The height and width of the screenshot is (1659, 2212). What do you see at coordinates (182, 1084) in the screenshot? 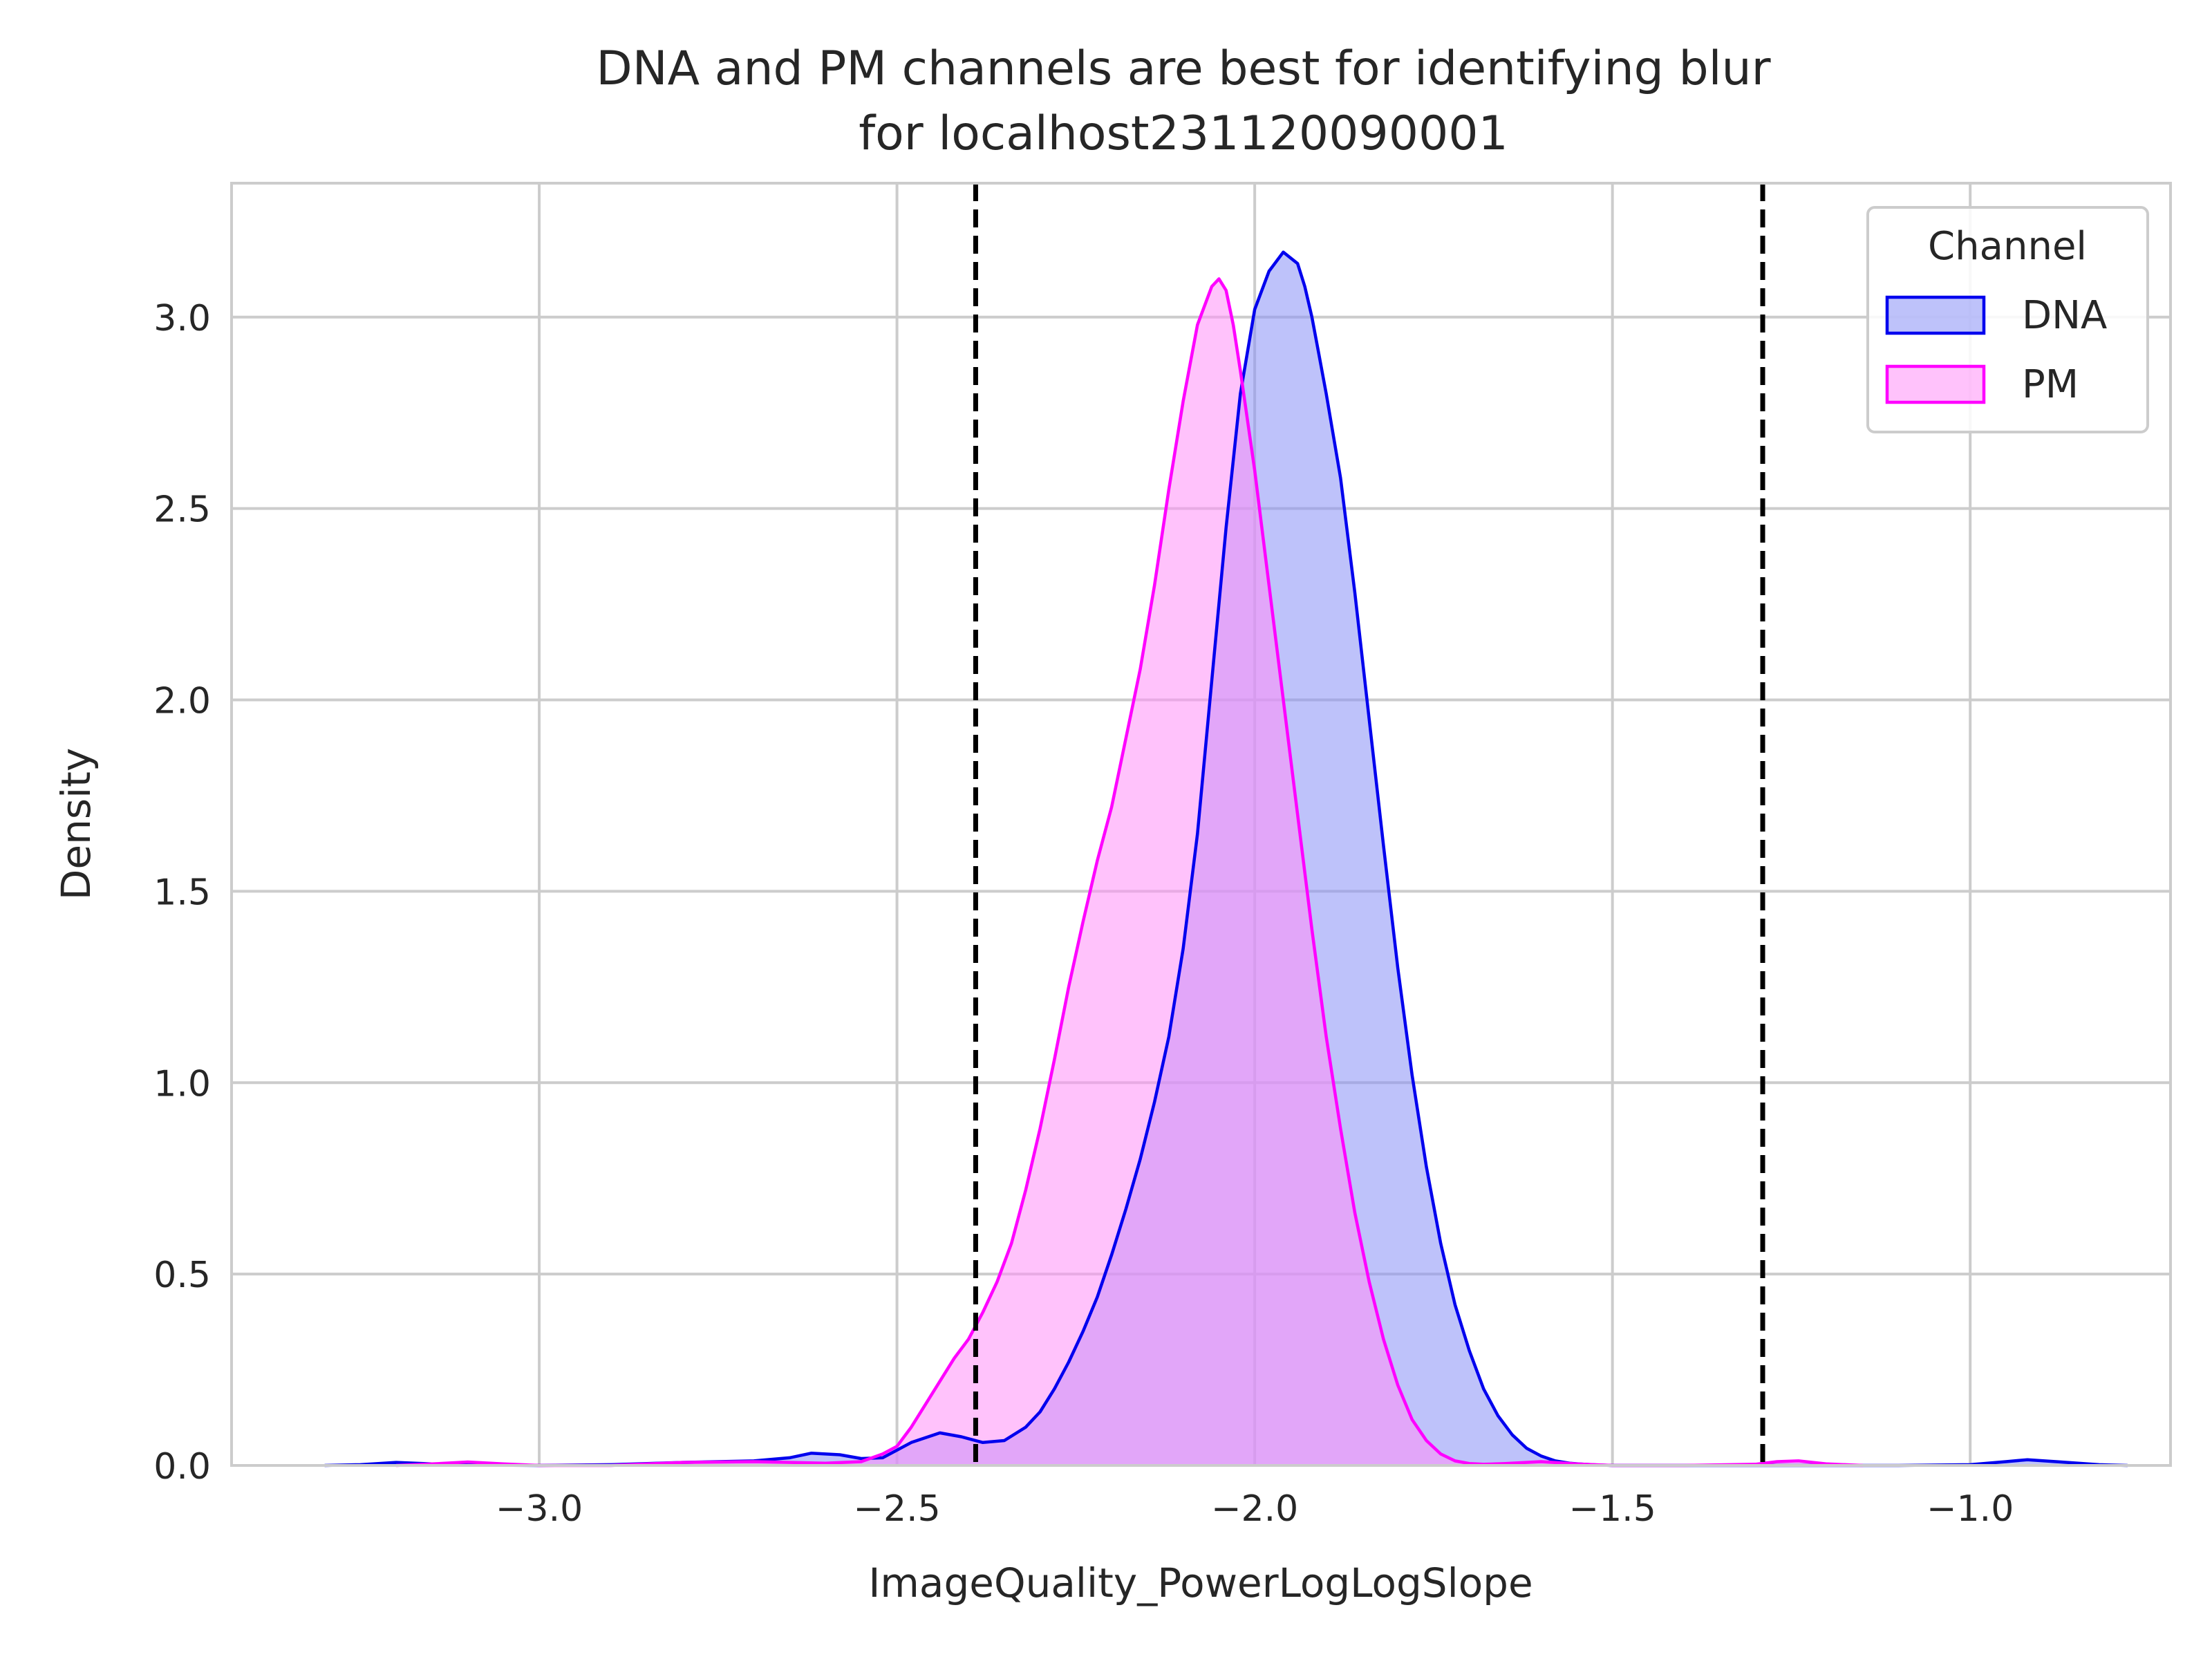
I see `y-tick-label-2: 1.0` at bounding box center [182, 1084].